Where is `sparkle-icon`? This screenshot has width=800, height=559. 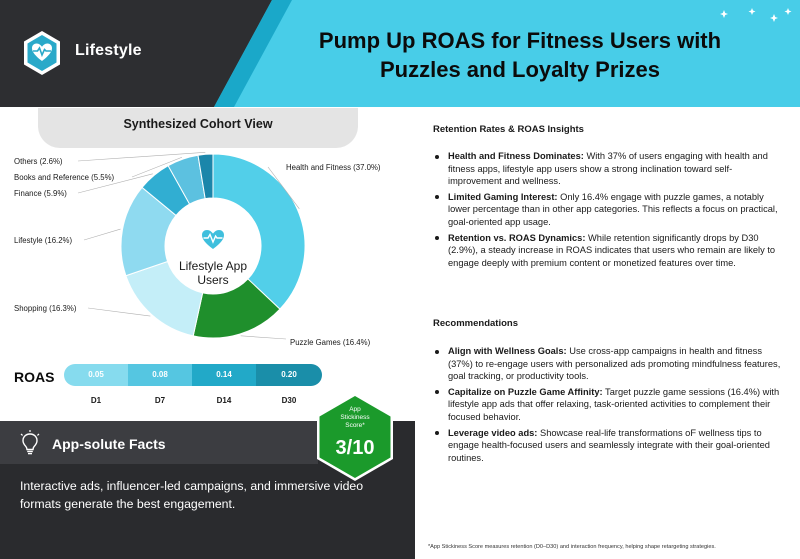 sparkle-icon is located at coordinates (756, 15).